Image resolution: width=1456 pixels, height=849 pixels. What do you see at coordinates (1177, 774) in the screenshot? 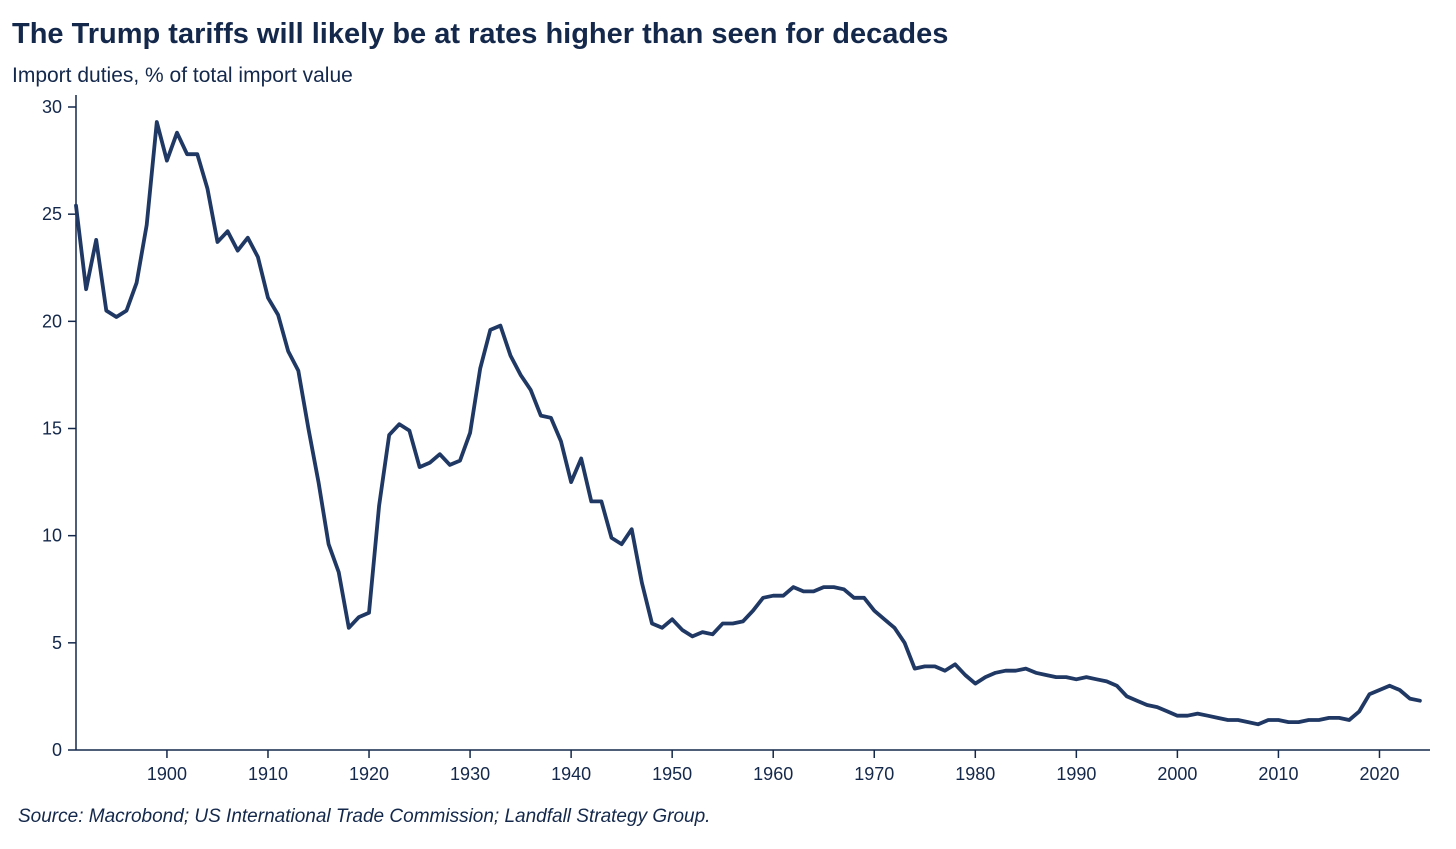
I see `x-tick-label-2000: 2000` at bounding box center [1177, 774].